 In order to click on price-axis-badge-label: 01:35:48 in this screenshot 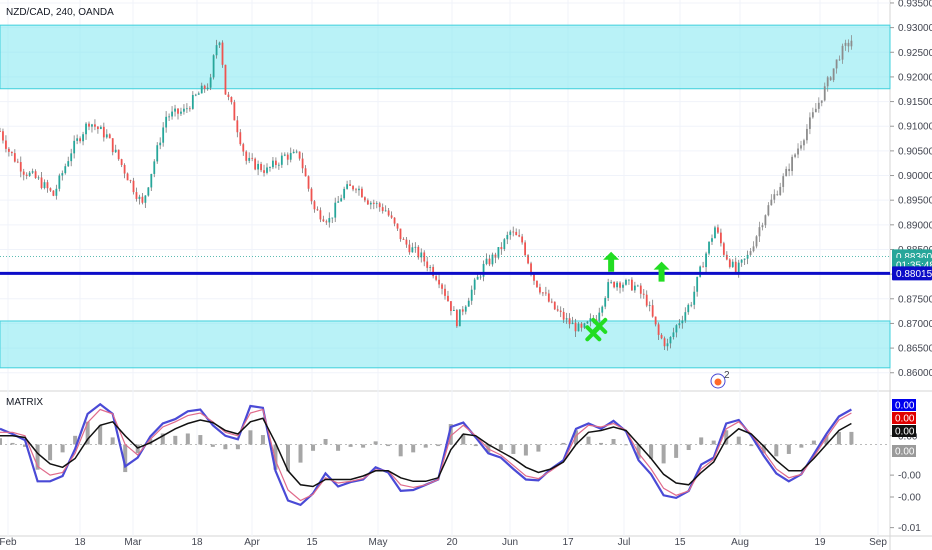, I will do `click(914, 266)`.